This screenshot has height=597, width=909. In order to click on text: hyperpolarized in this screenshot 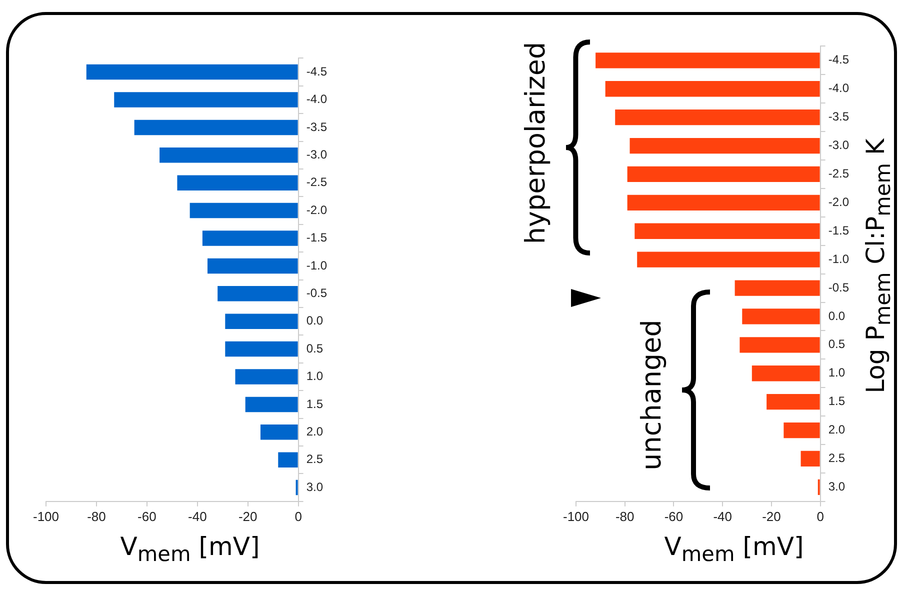, I will do `click(536, 143)`.